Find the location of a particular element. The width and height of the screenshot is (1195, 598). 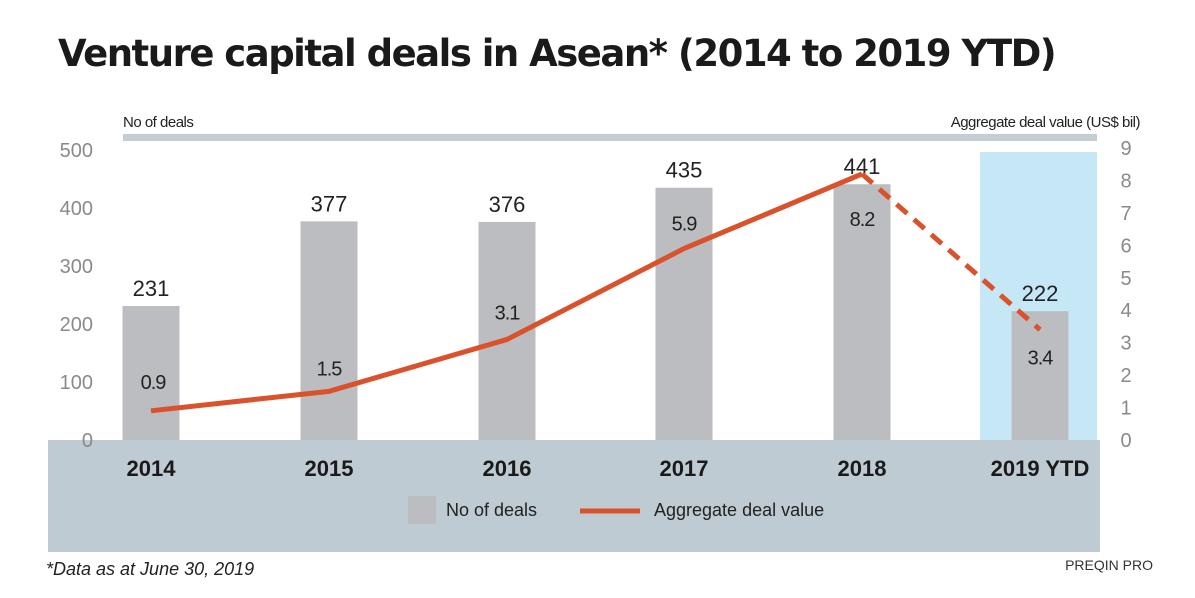

category-label: 2019 YTD is located at coordinates (1040, 468).